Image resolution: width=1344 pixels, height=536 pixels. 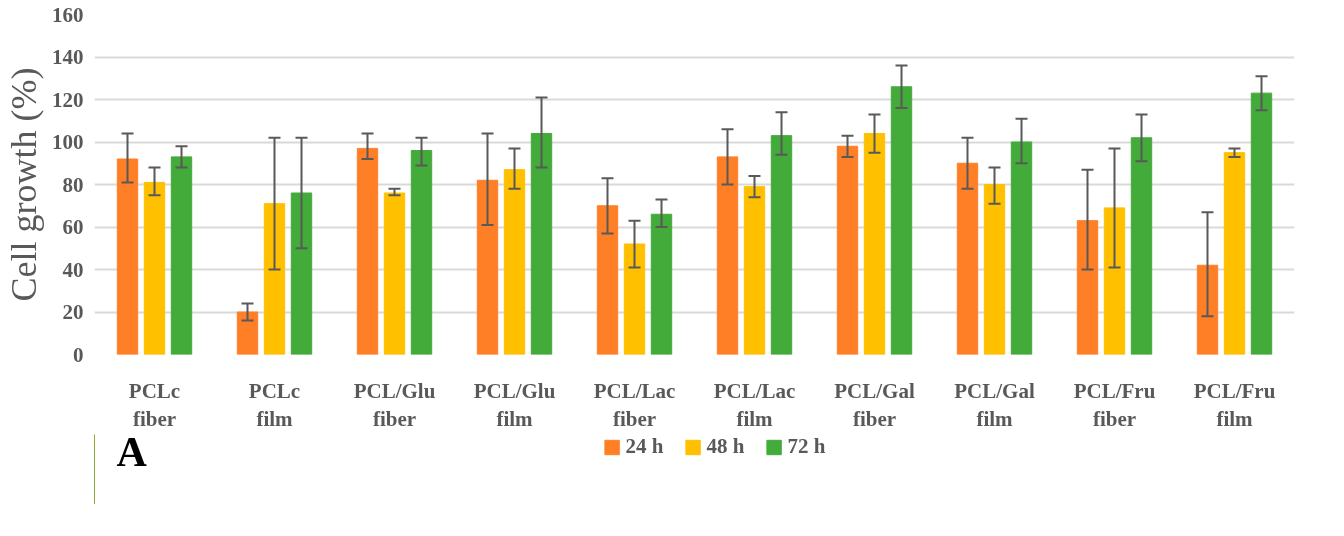 I want to click on y-tick-label: 120, so click(x=68, y=99).